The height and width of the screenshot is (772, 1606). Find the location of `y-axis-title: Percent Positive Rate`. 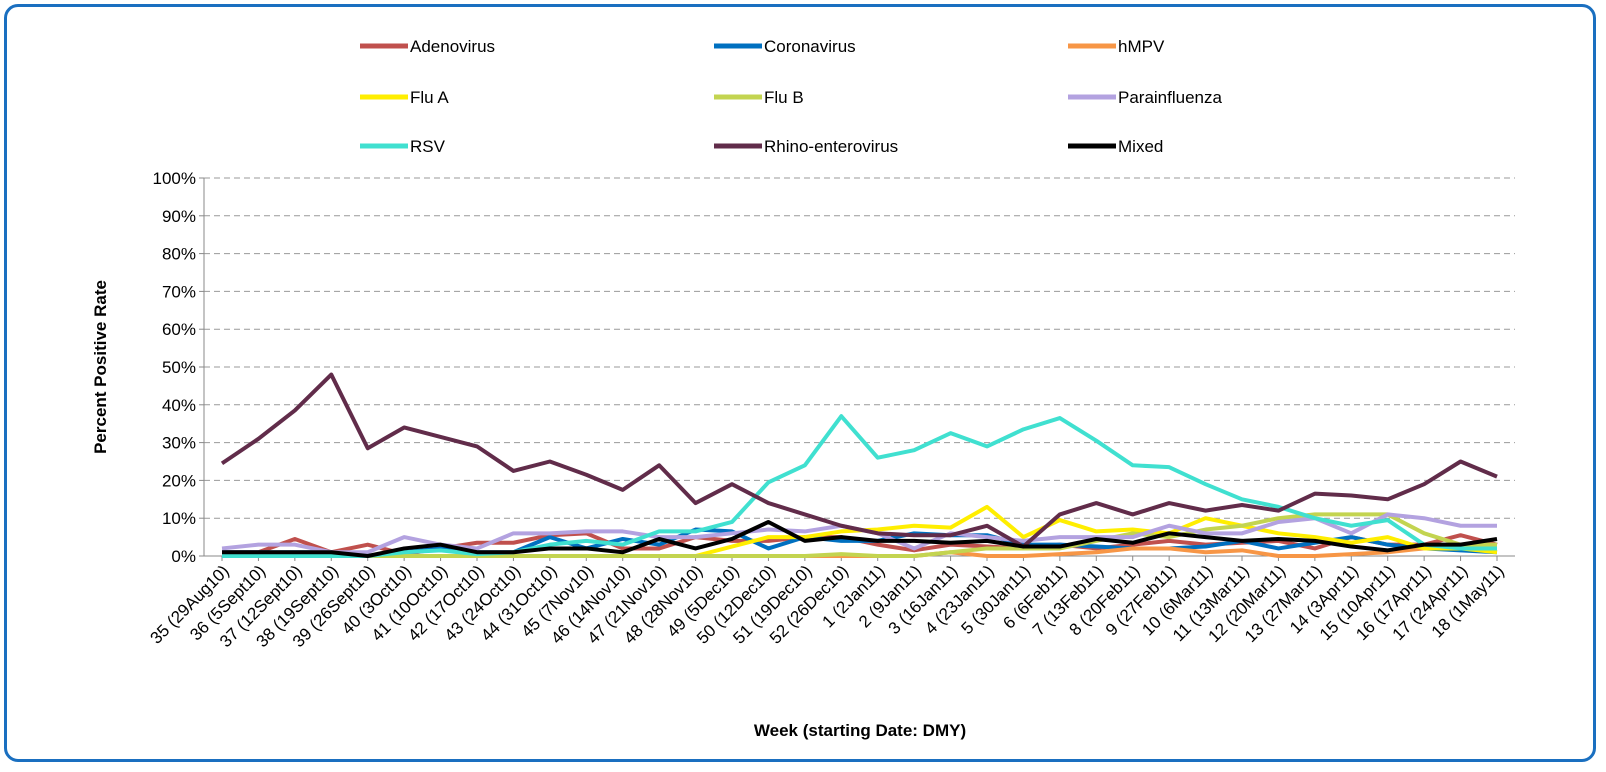

y-axis-title: Percent Positive Rate is located at coordinates (100, 367).